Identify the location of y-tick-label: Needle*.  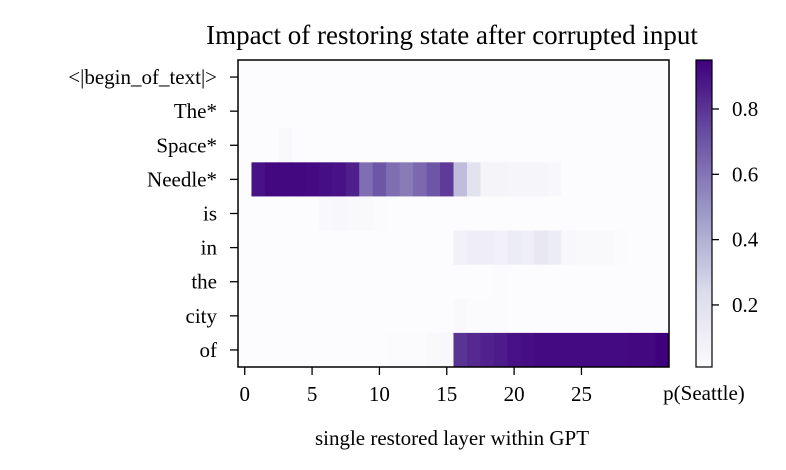
(182, 179).